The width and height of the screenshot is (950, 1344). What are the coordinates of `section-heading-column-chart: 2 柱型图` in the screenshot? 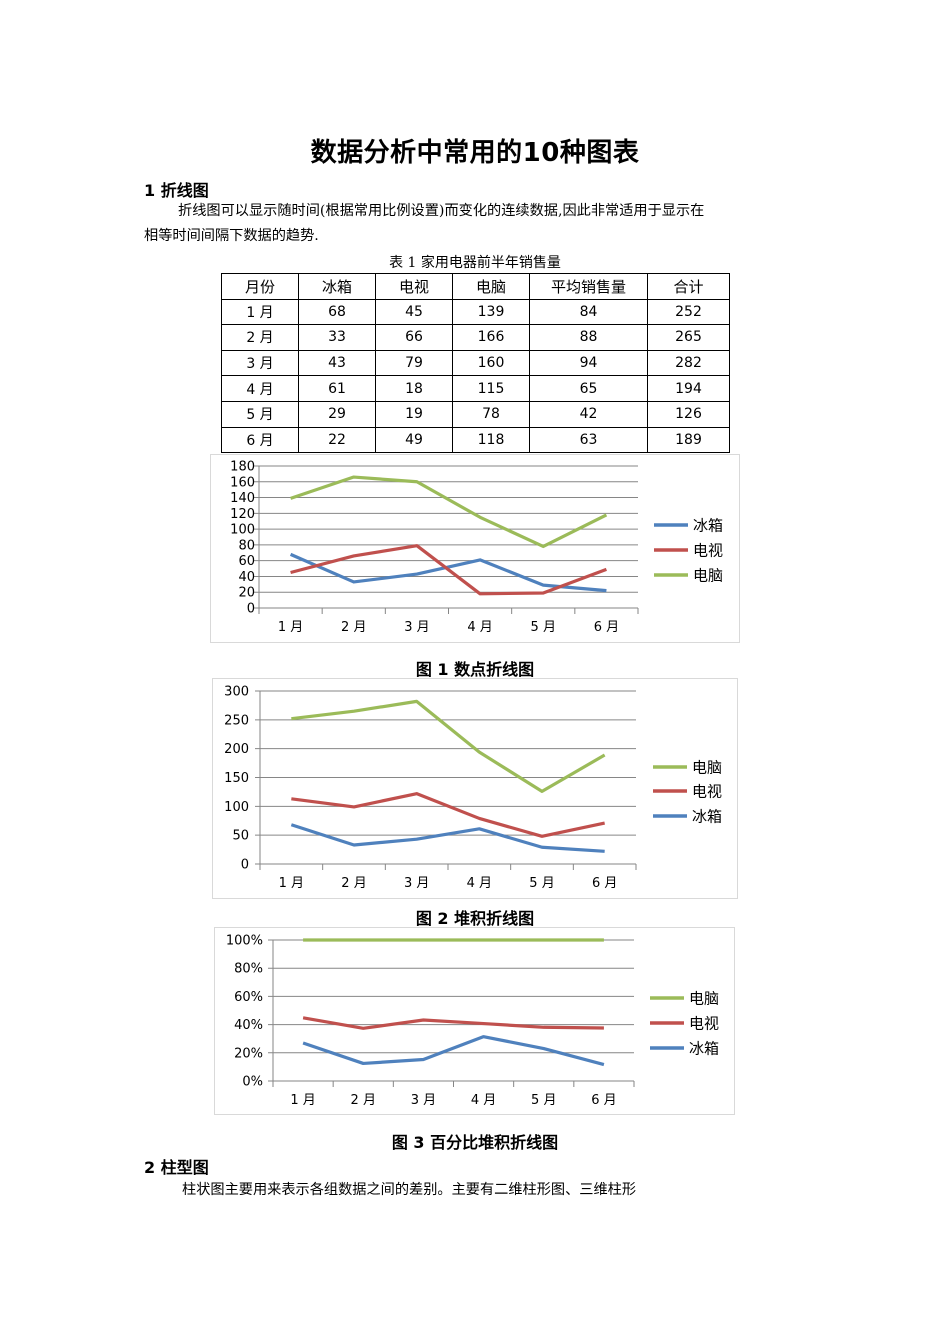 It's located at (176, 1167).